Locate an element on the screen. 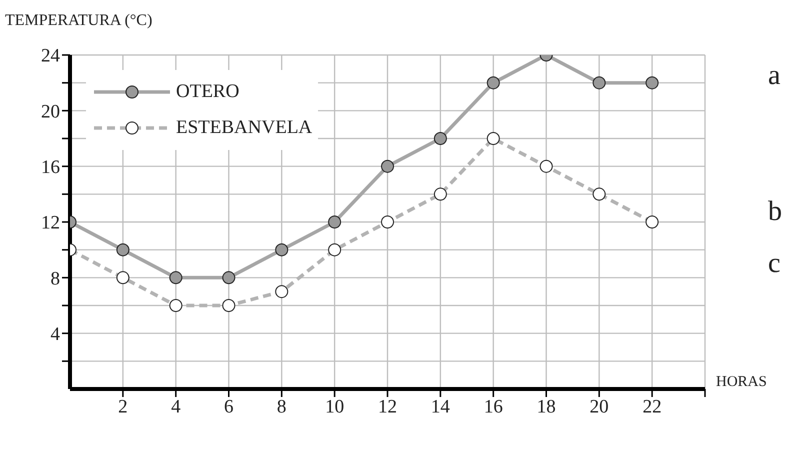 The image size is (792, 455). y-tick-label: 20 is located at coordinates (50, 111).